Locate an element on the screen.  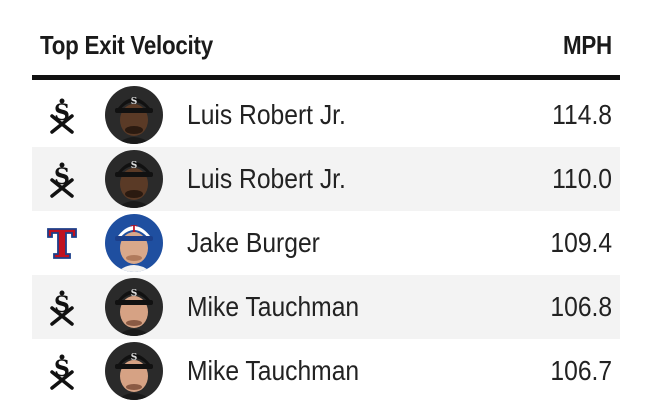
rangers-logo-icon is located at coordinates (62, 243).